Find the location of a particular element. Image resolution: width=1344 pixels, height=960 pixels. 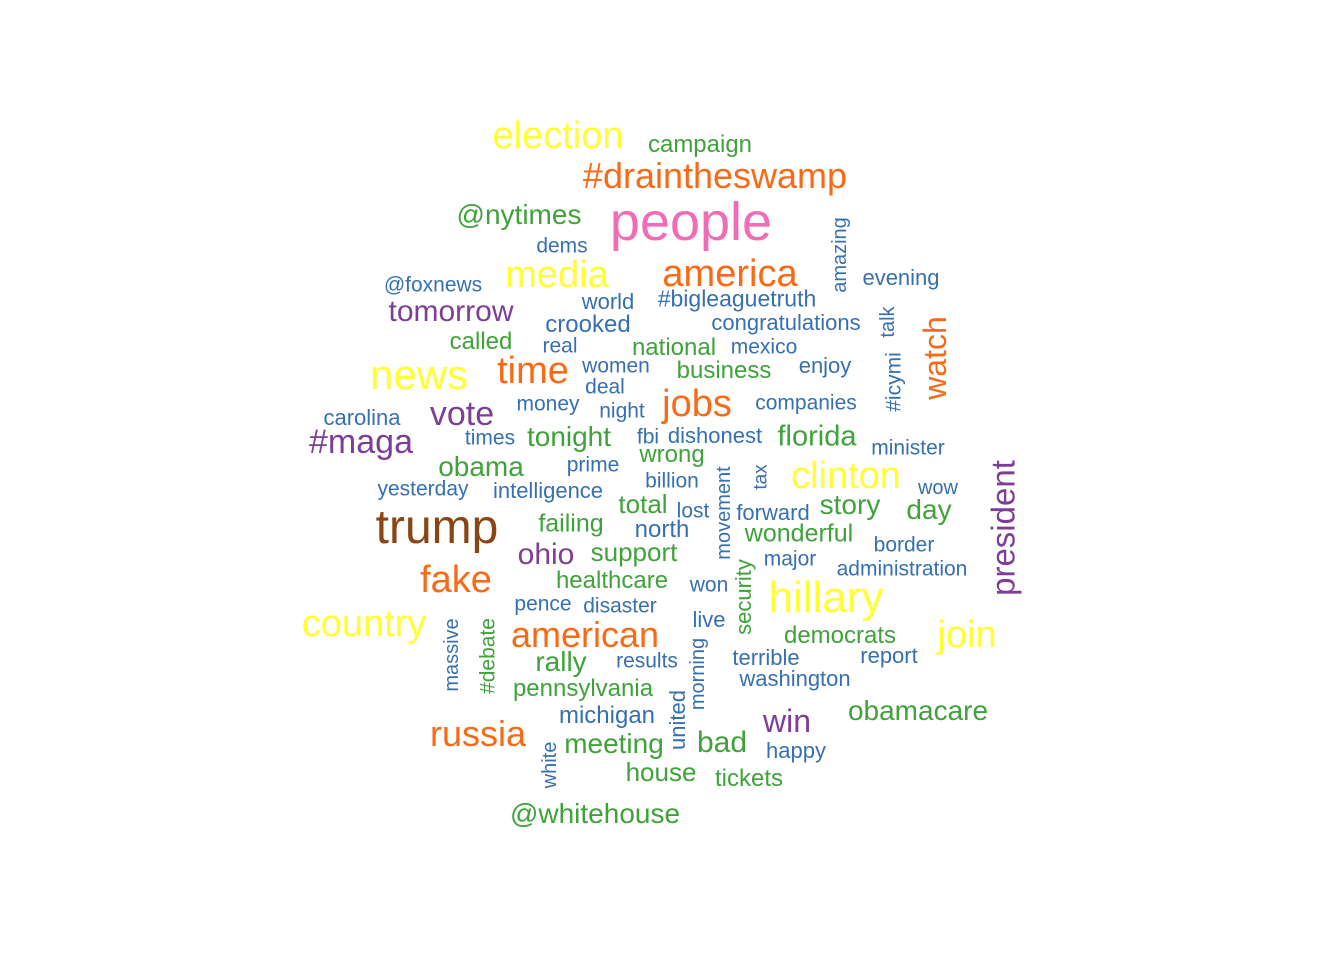

cloud-word: michigan is located at coordinates (607, 715).